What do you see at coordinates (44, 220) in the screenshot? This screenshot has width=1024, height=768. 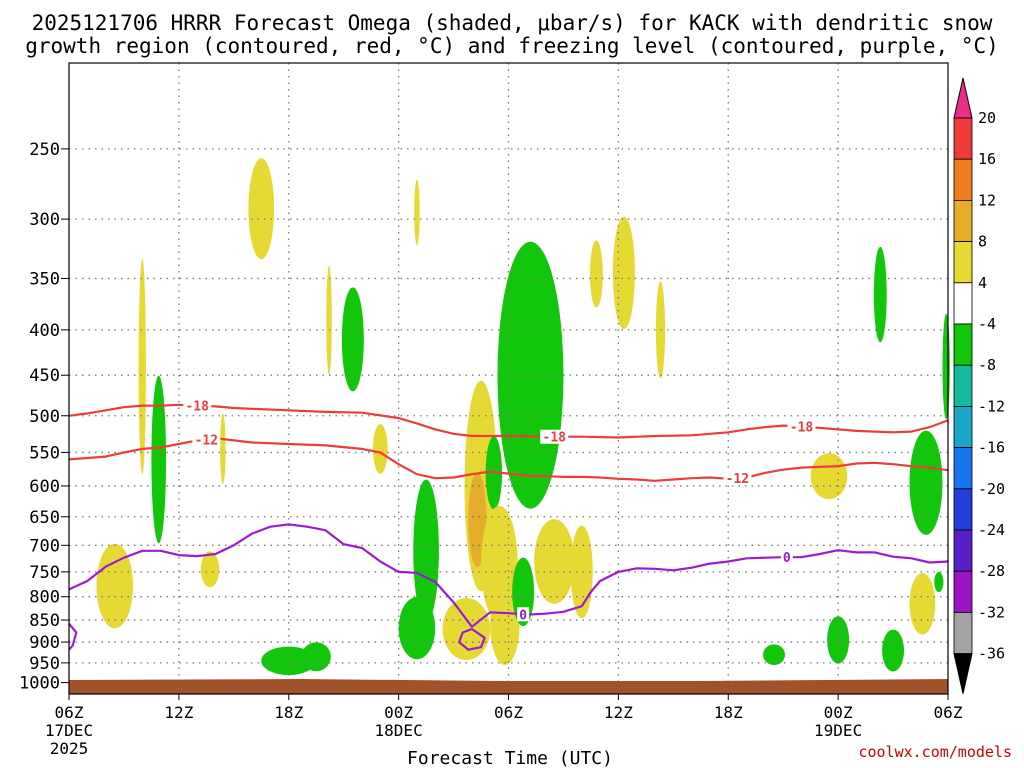 I see `y-tick-label-300: 300` at bounding box center [44, 220].